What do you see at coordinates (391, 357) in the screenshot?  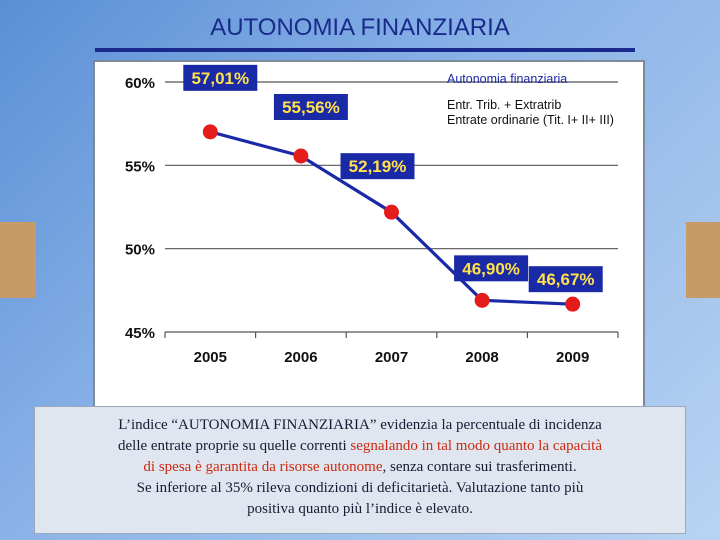 I see `x-tick-label: 2007` at bounding box center [391, 357].